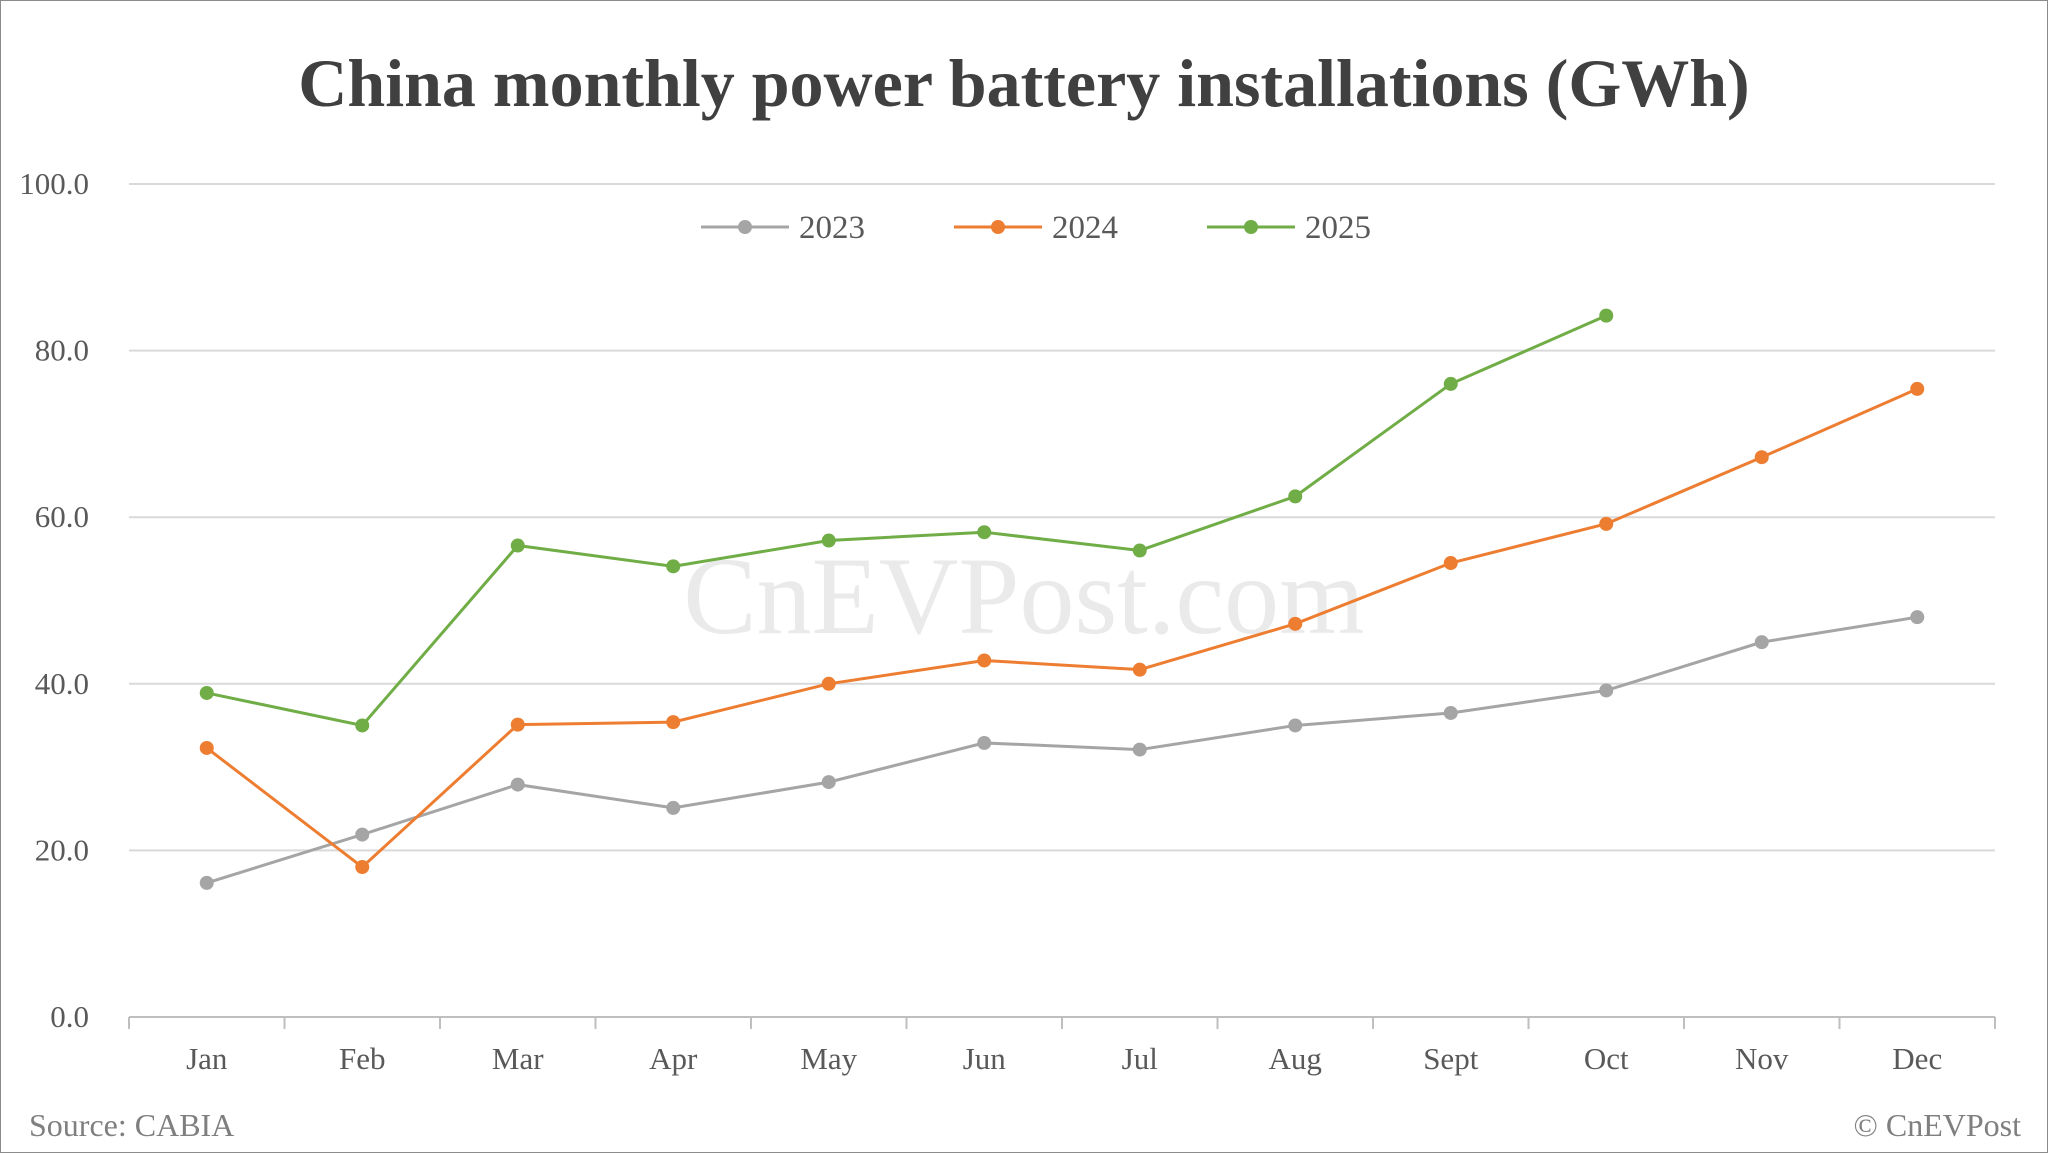 The width and height of the screenshot is (2048, 1153). Describe the element at coordinates (1938, 1125) in the screenshot. I see `copyright-note: © CnEVPost` at that location.